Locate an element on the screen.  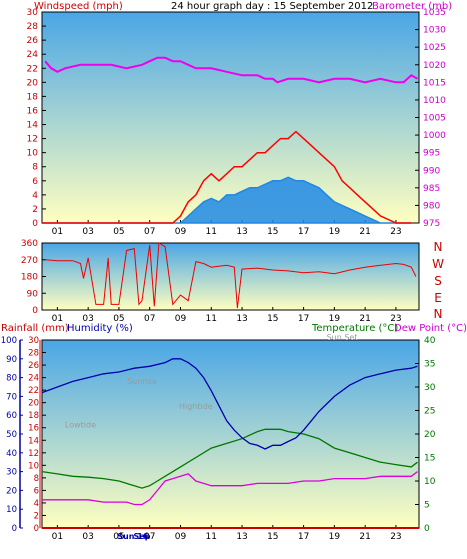
barometer-series is located at coordinates (231, 70).